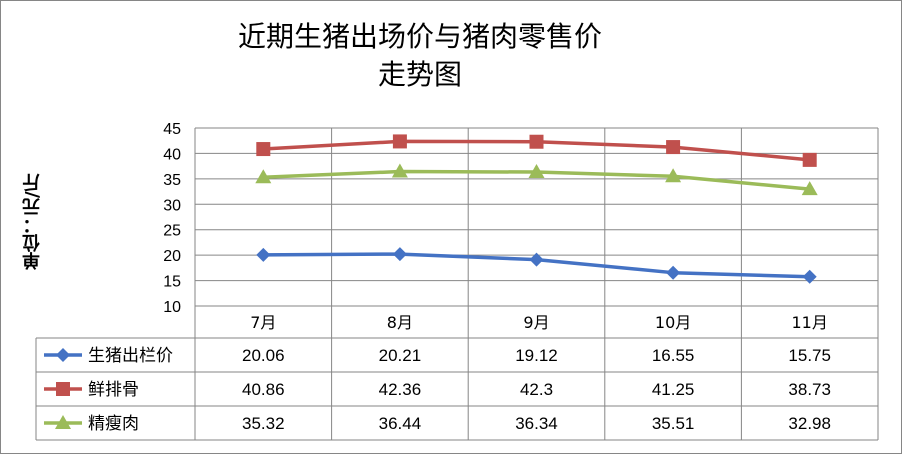  Describe the element at coordinates (130, 356) in the screenshot. I see `legend-label-0: 生猪出栏价` at that location.